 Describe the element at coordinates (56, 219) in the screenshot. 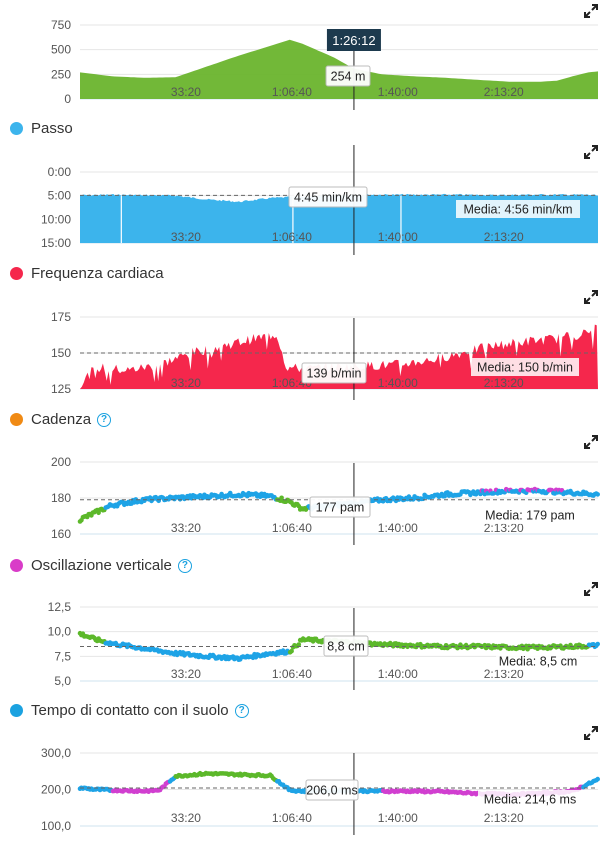

I see `y-tick-label: 10:00` at that location.